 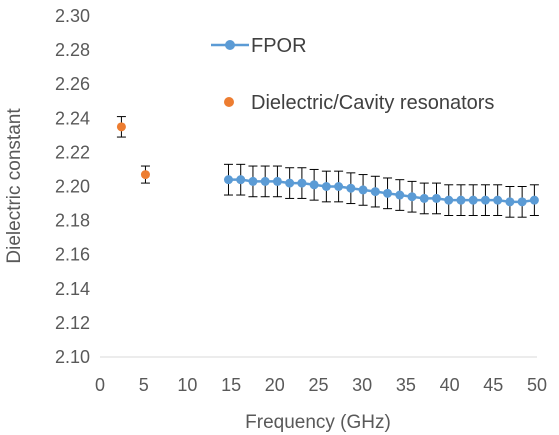 What do you see at coordinates (72, 221) in the screenshot?
I see `y-tick-label: 2.18` at bounding box center [72, 221].